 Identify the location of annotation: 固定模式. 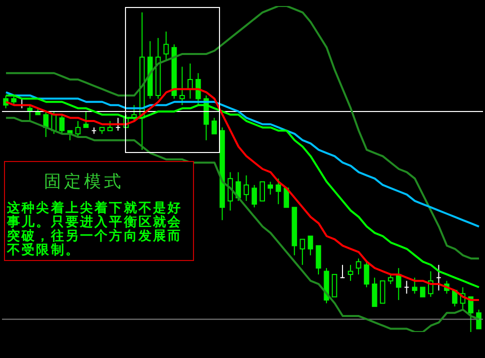
(84, 182).